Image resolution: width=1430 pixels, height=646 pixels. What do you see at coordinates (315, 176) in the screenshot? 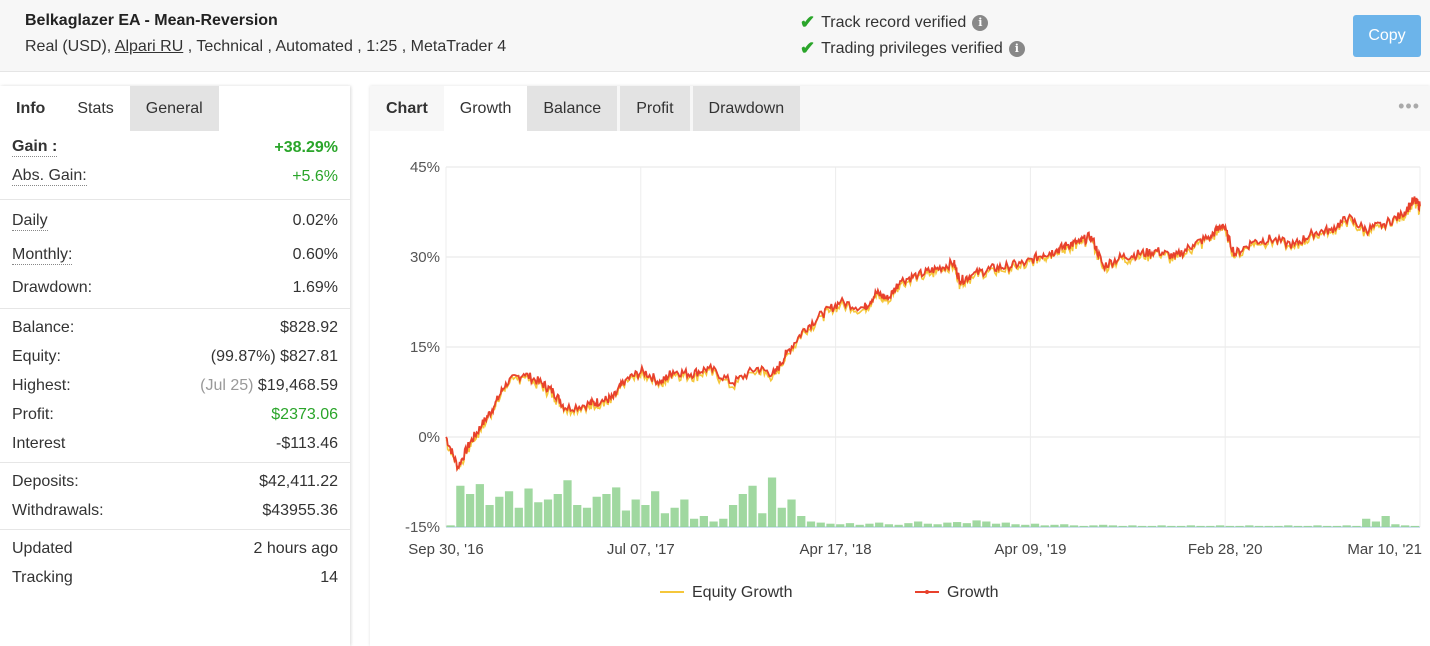
I see `abs-gain-value: +5.6%` at bounding box center [315, 176].